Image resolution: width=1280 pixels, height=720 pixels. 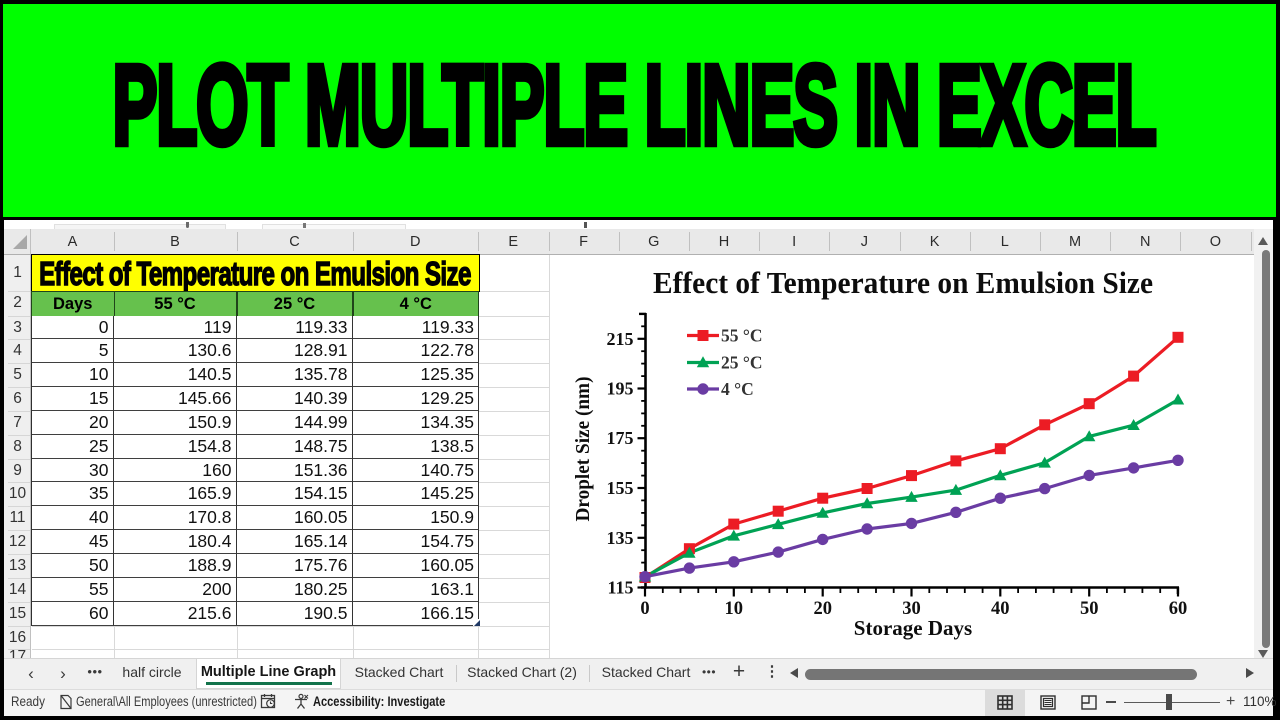 I want to click on svg-text: 215, so click(x=620, y=339).